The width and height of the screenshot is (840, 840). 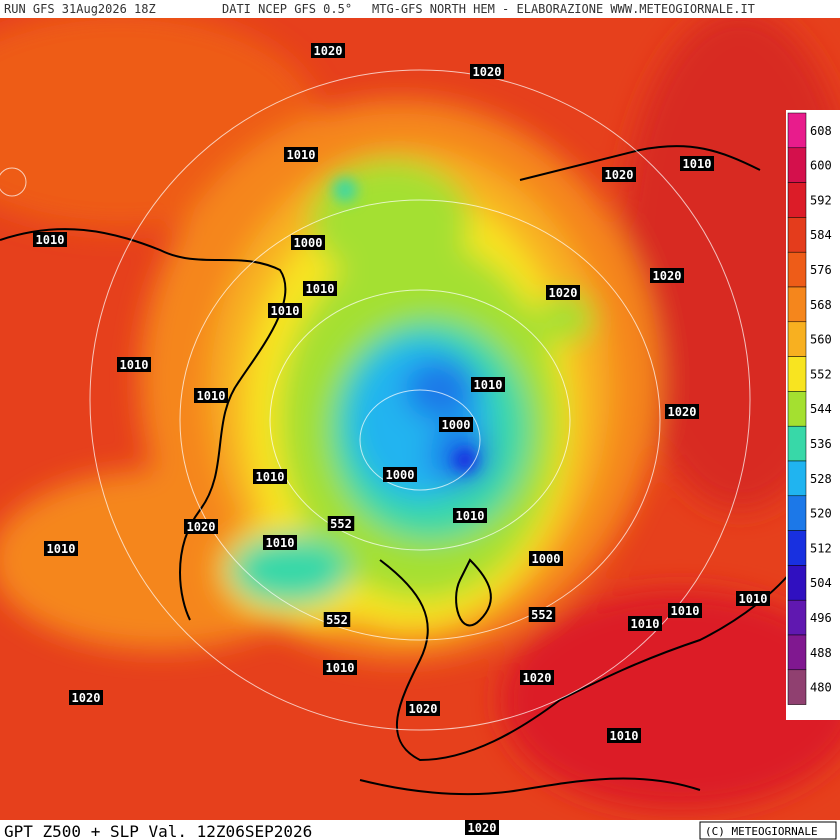 I want to click on copyright-box, so click(x=768, y=830).